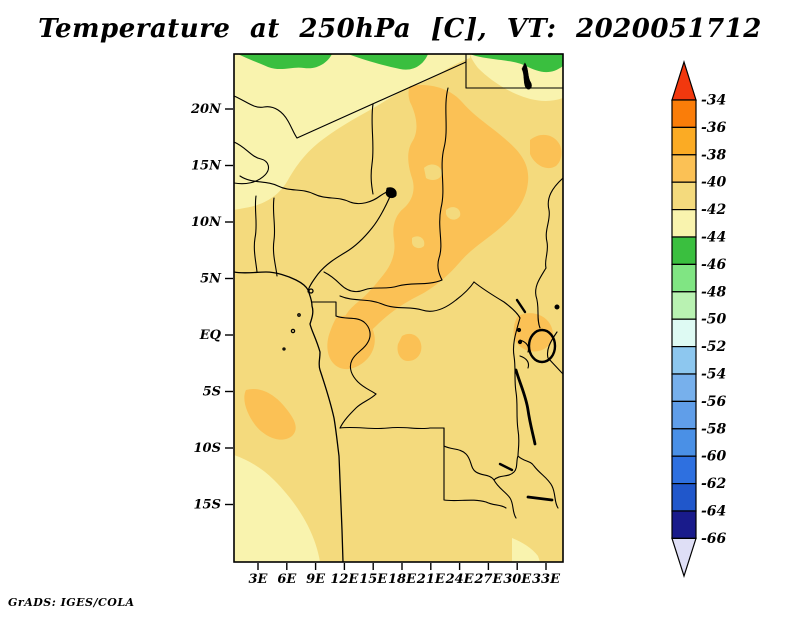  What do you see at coordinates (324, 309) in the screenshot?
I see `border-eq-guinea` at bounding box center [324, 309].